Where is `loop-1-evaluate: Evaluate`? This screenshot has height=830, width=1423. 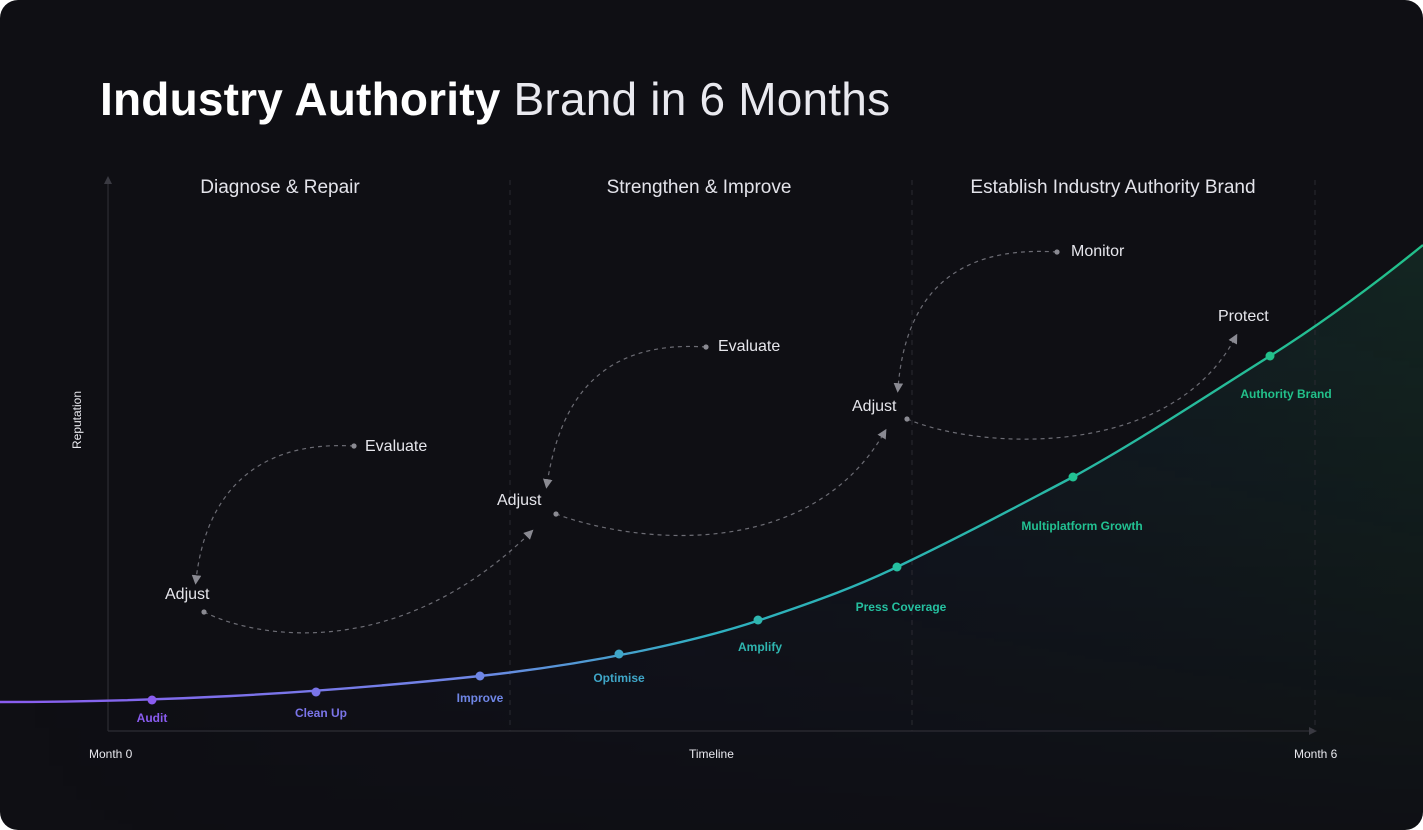
loop-1-evaluate: Evaluate is located at coordinates (396, 446).